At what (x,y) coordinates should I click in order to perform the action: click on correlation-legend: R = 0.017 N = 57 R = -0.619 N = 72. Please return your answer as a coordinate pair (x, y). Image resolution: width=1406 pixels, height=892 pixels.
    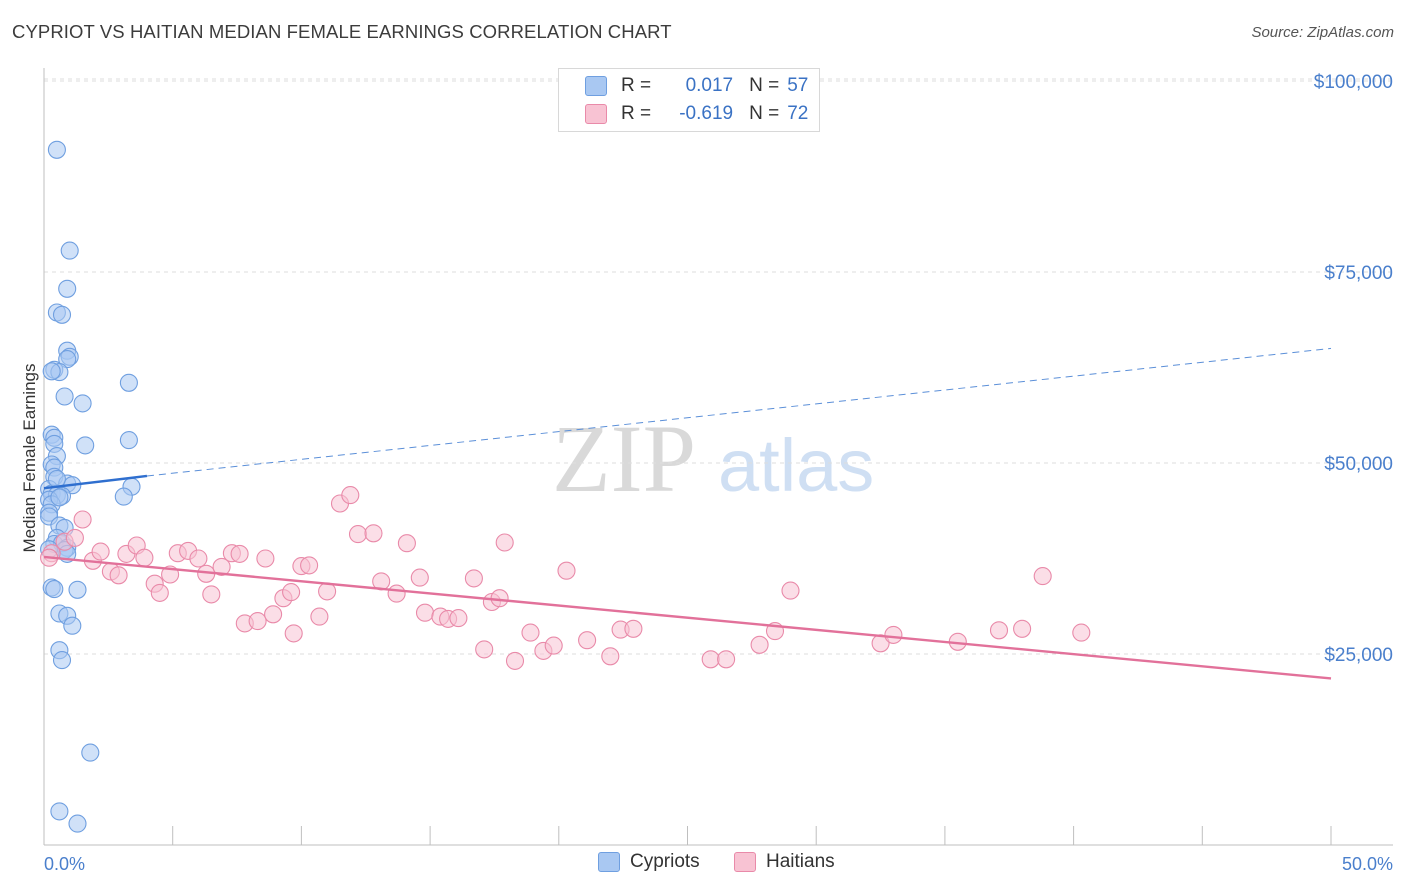
    Looking at the image, I should click on (689, 100).